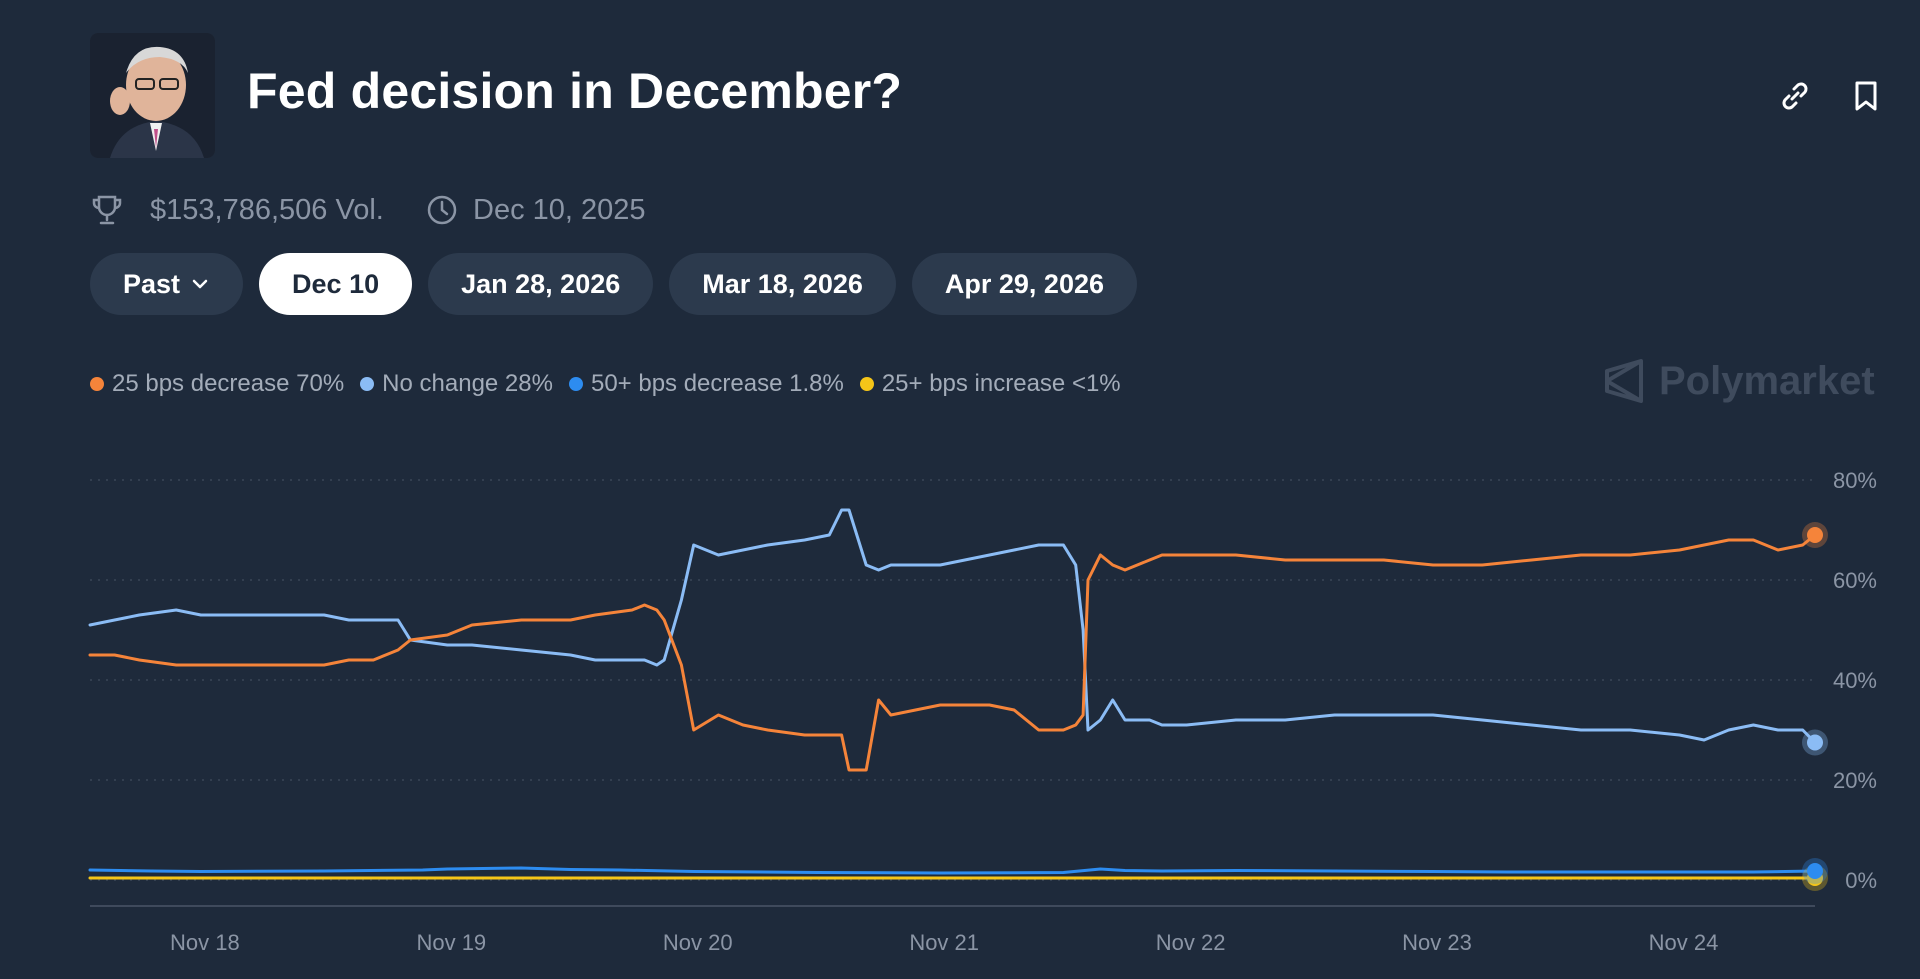  What do you see at coordinates (1855, 780) in the screenshot?
I see `y-tick-label: 20%` at bounding box center [1855, 780].